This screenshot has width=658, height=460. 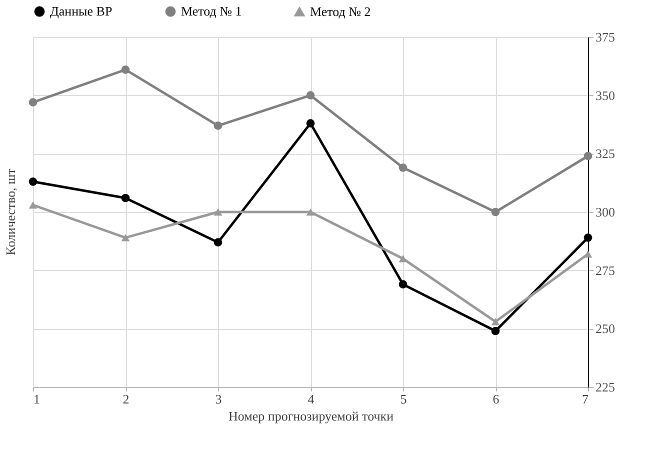 What do you see at coordinates (496, 399) in the screenshot?
I see `x-tick-label: 6` at bounding box center [496, 399].